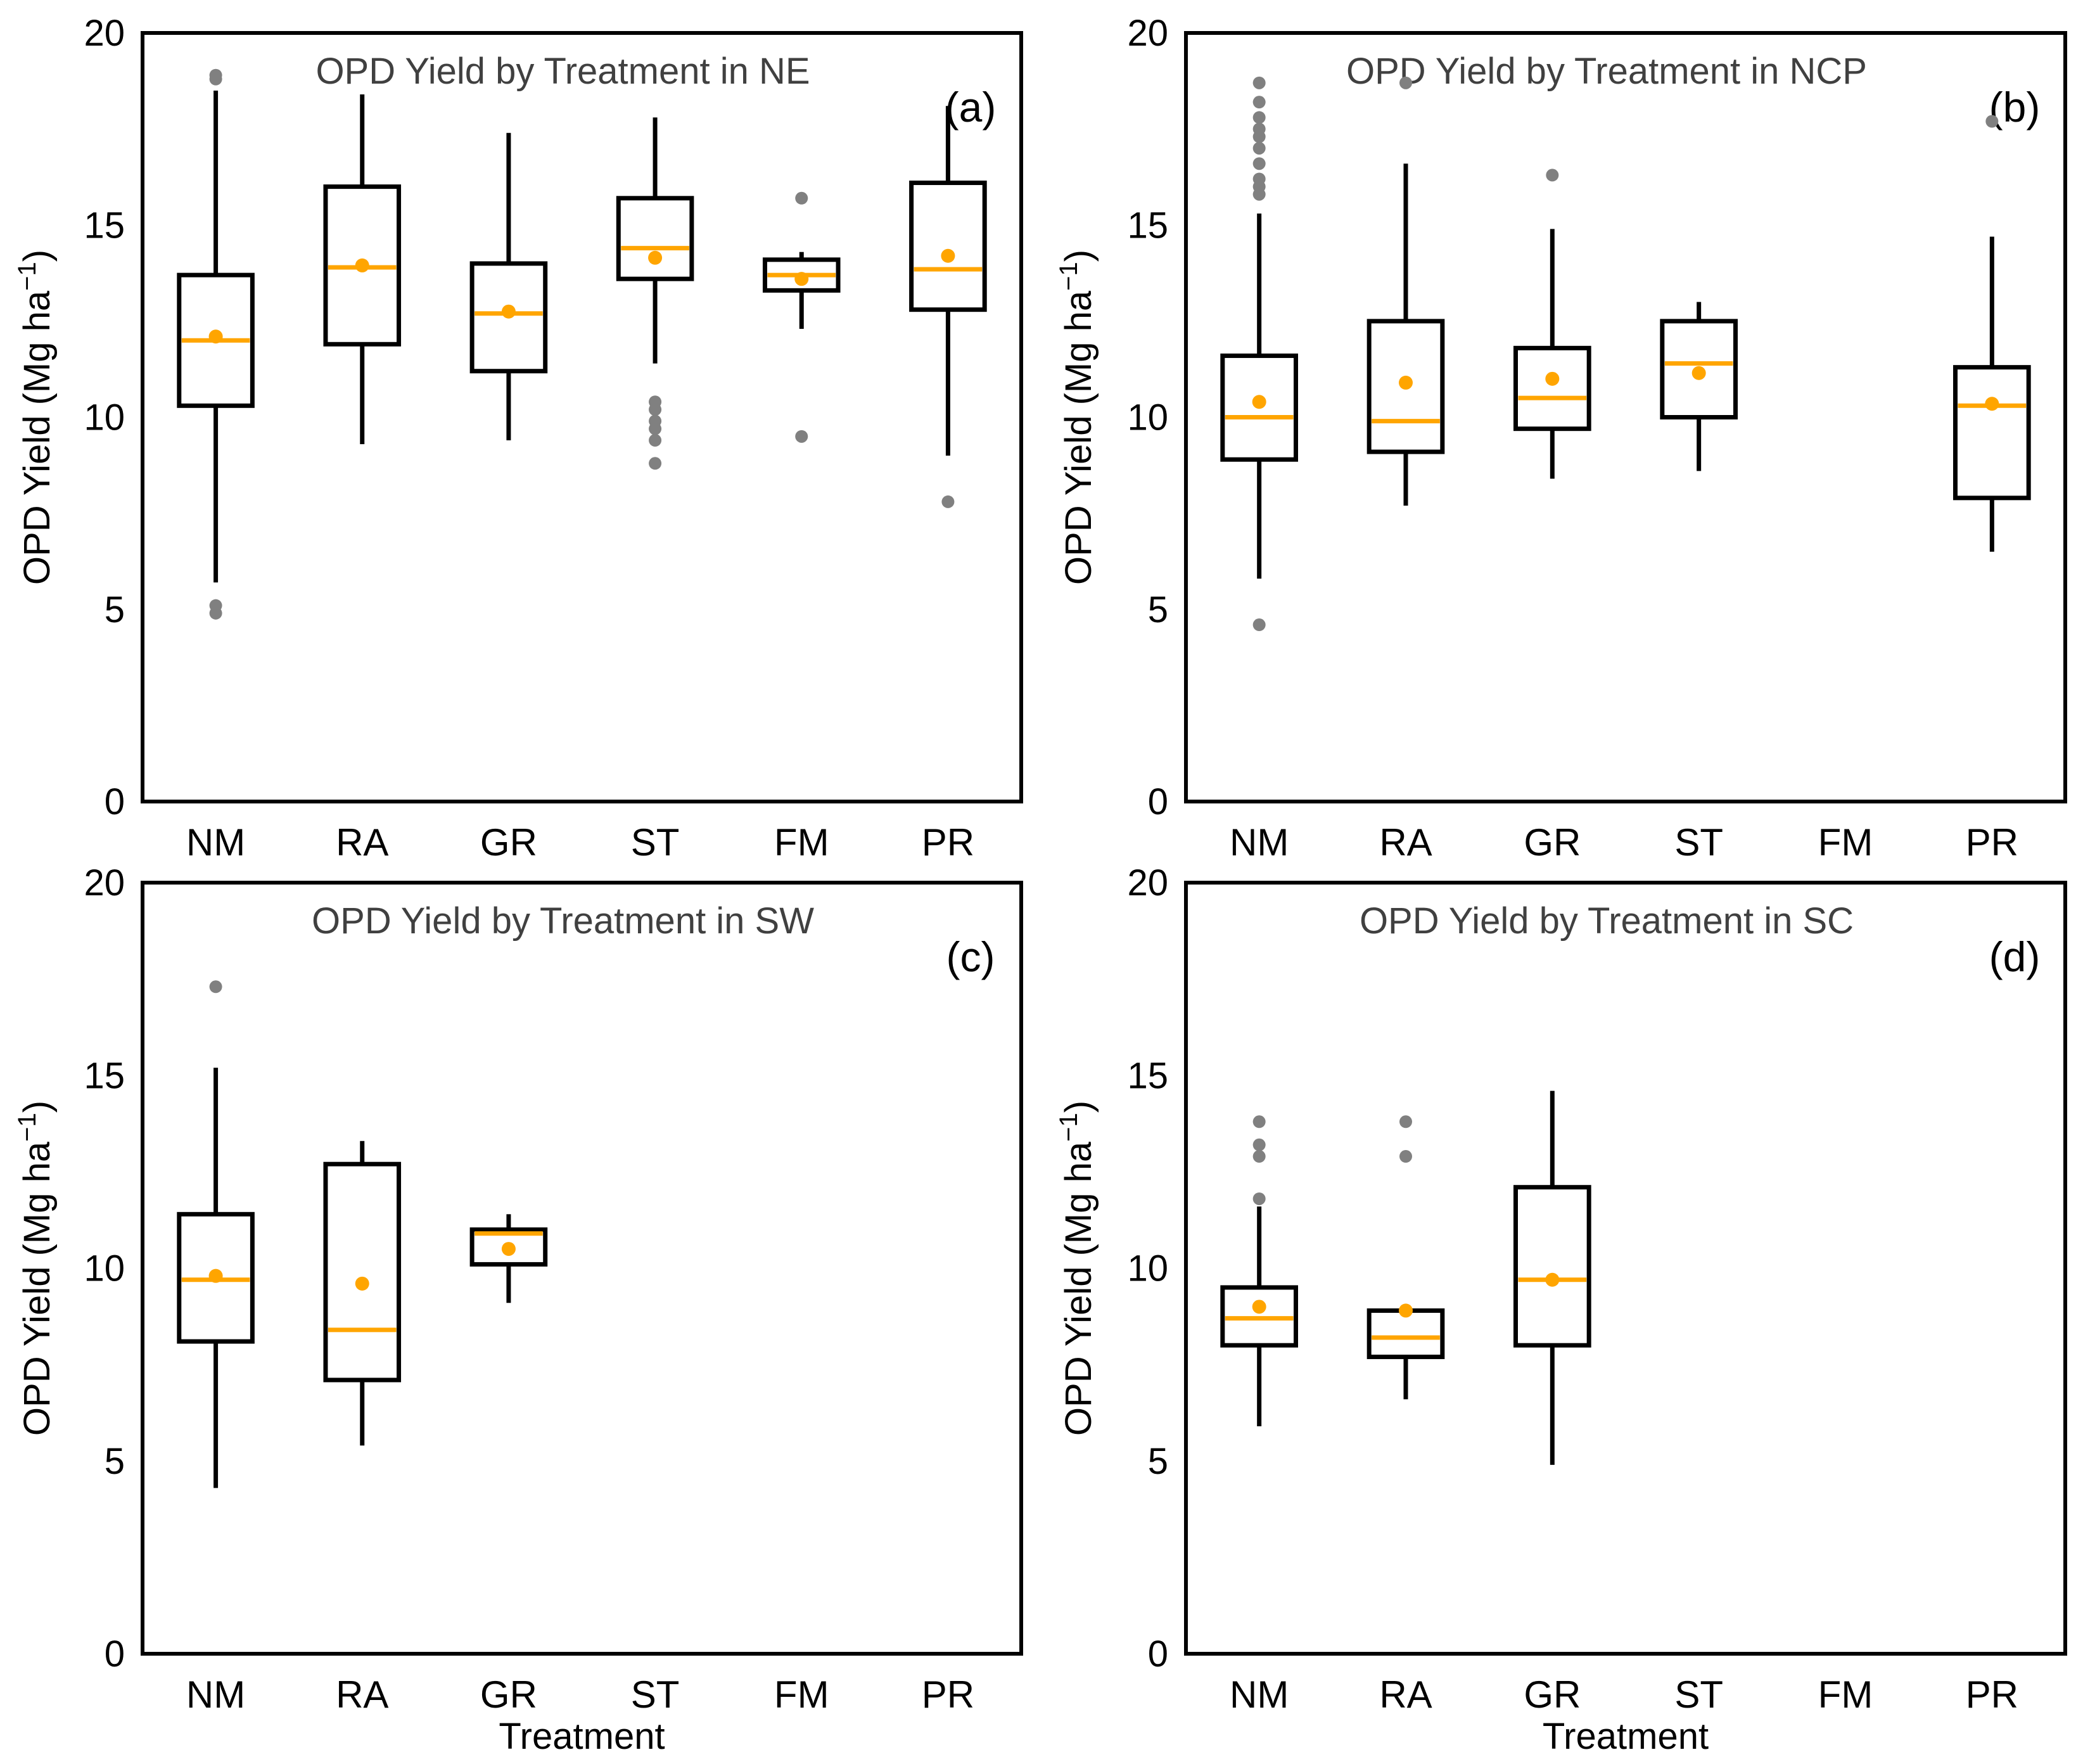  I want to click on panel-label: (d), so click(2015, 956).